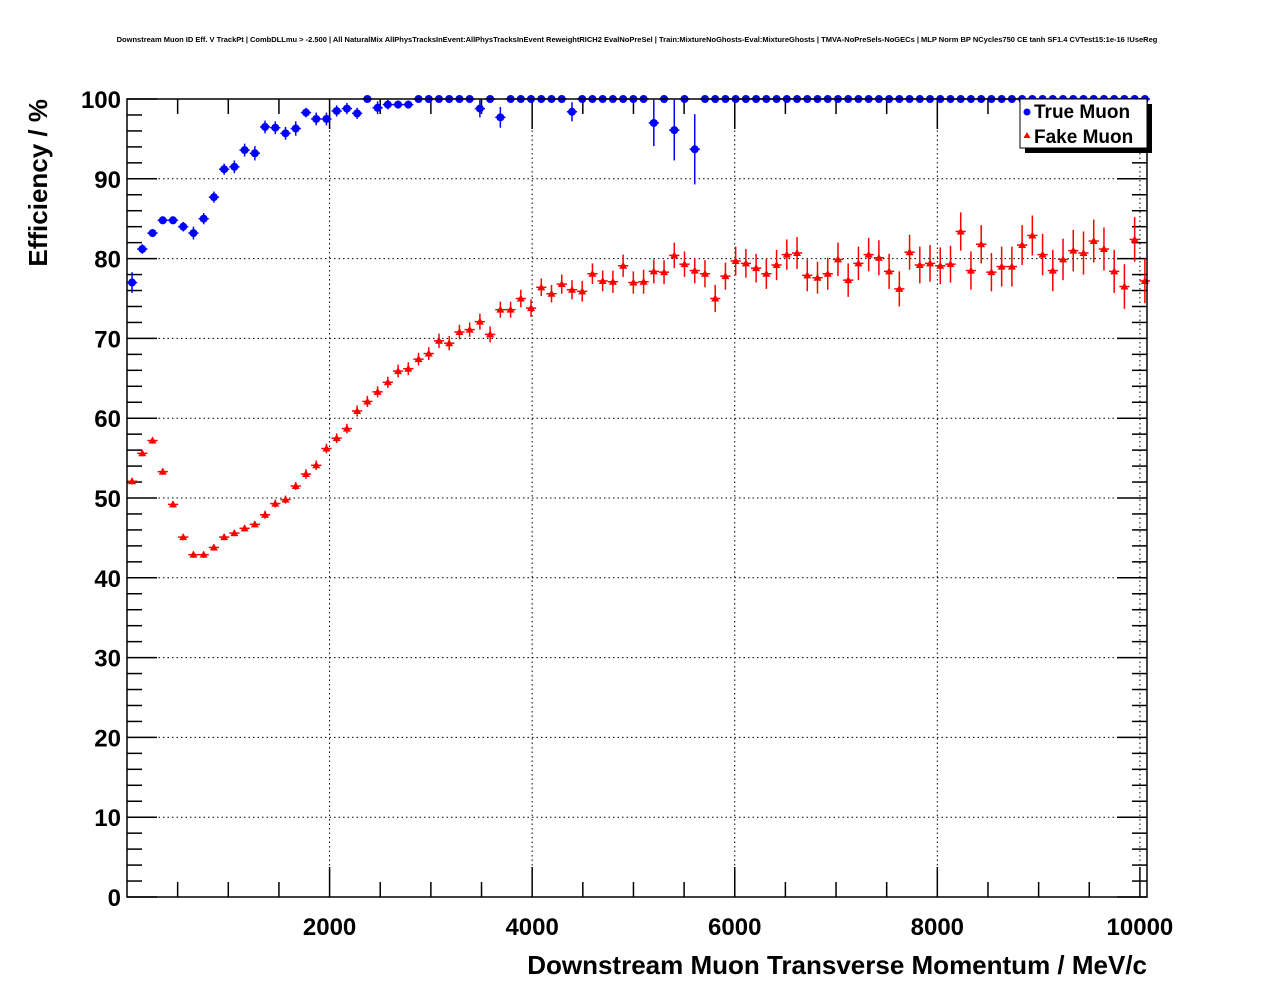 The width and height of the screenshot is (1276, 996). I want to click on x-tick-label: 10000, so click(1140, 927).